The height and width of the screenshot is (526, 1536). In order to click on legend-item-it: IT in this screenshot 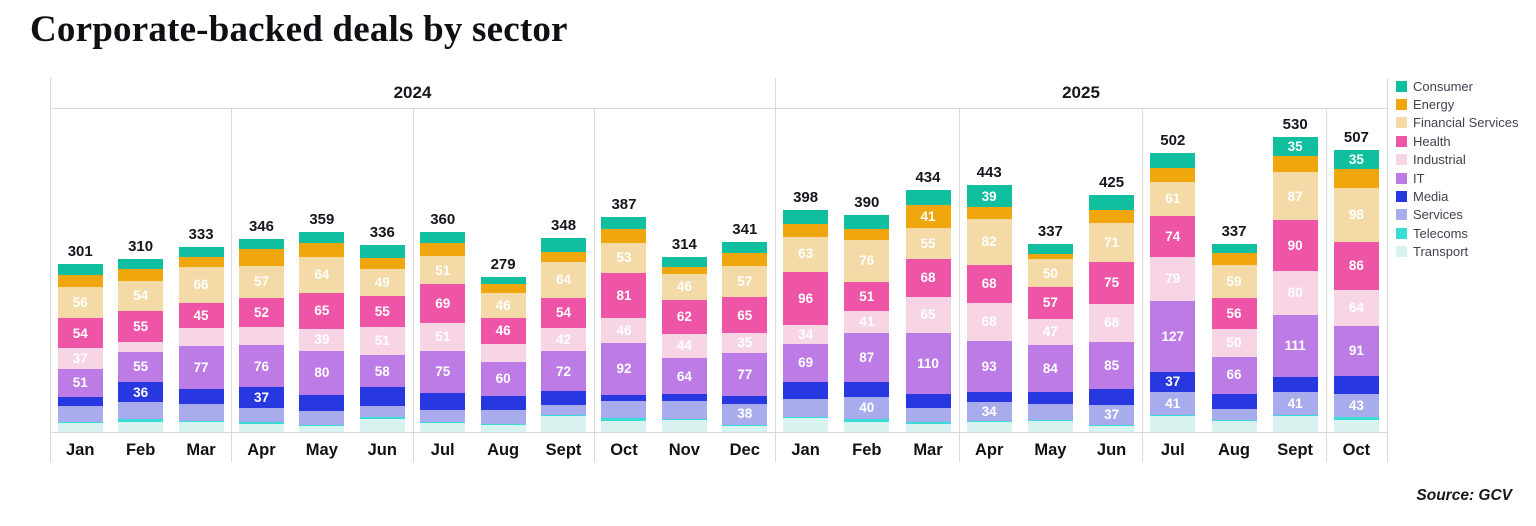, I will do `click(1457, 178)`.